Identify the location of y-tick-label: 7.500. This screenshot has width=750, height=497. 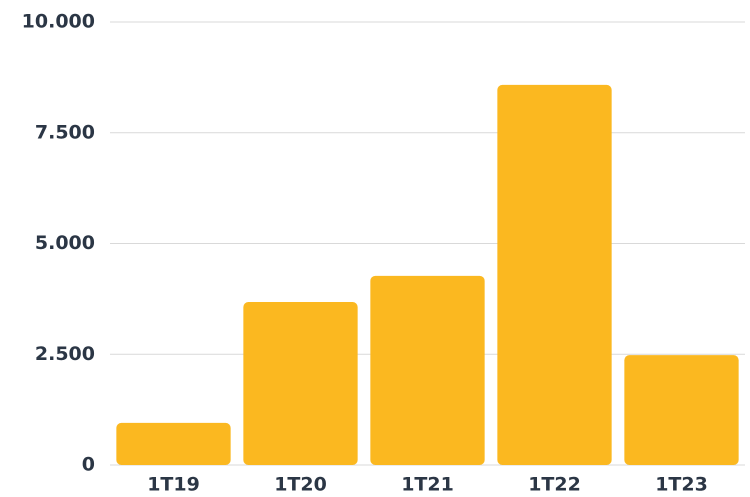
(65, 132).